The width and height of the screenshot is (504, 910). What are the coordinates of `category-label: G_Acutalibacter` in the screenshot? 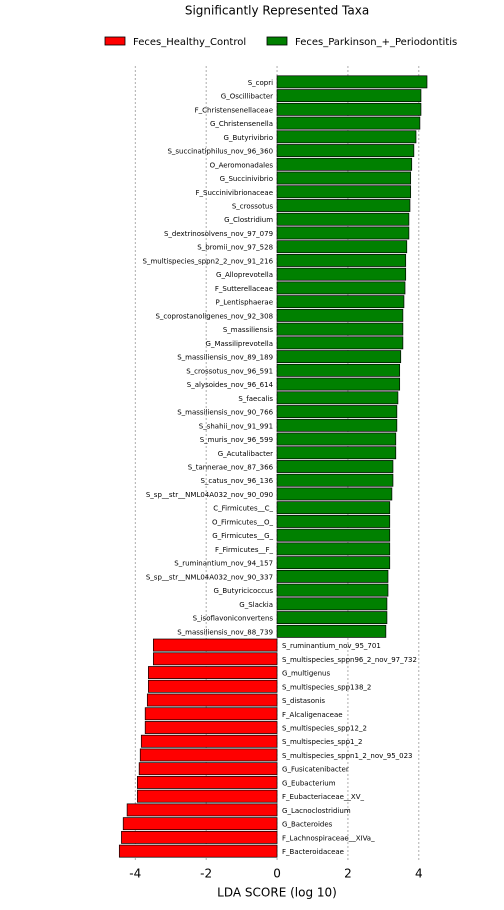 It's located at (245, 454).